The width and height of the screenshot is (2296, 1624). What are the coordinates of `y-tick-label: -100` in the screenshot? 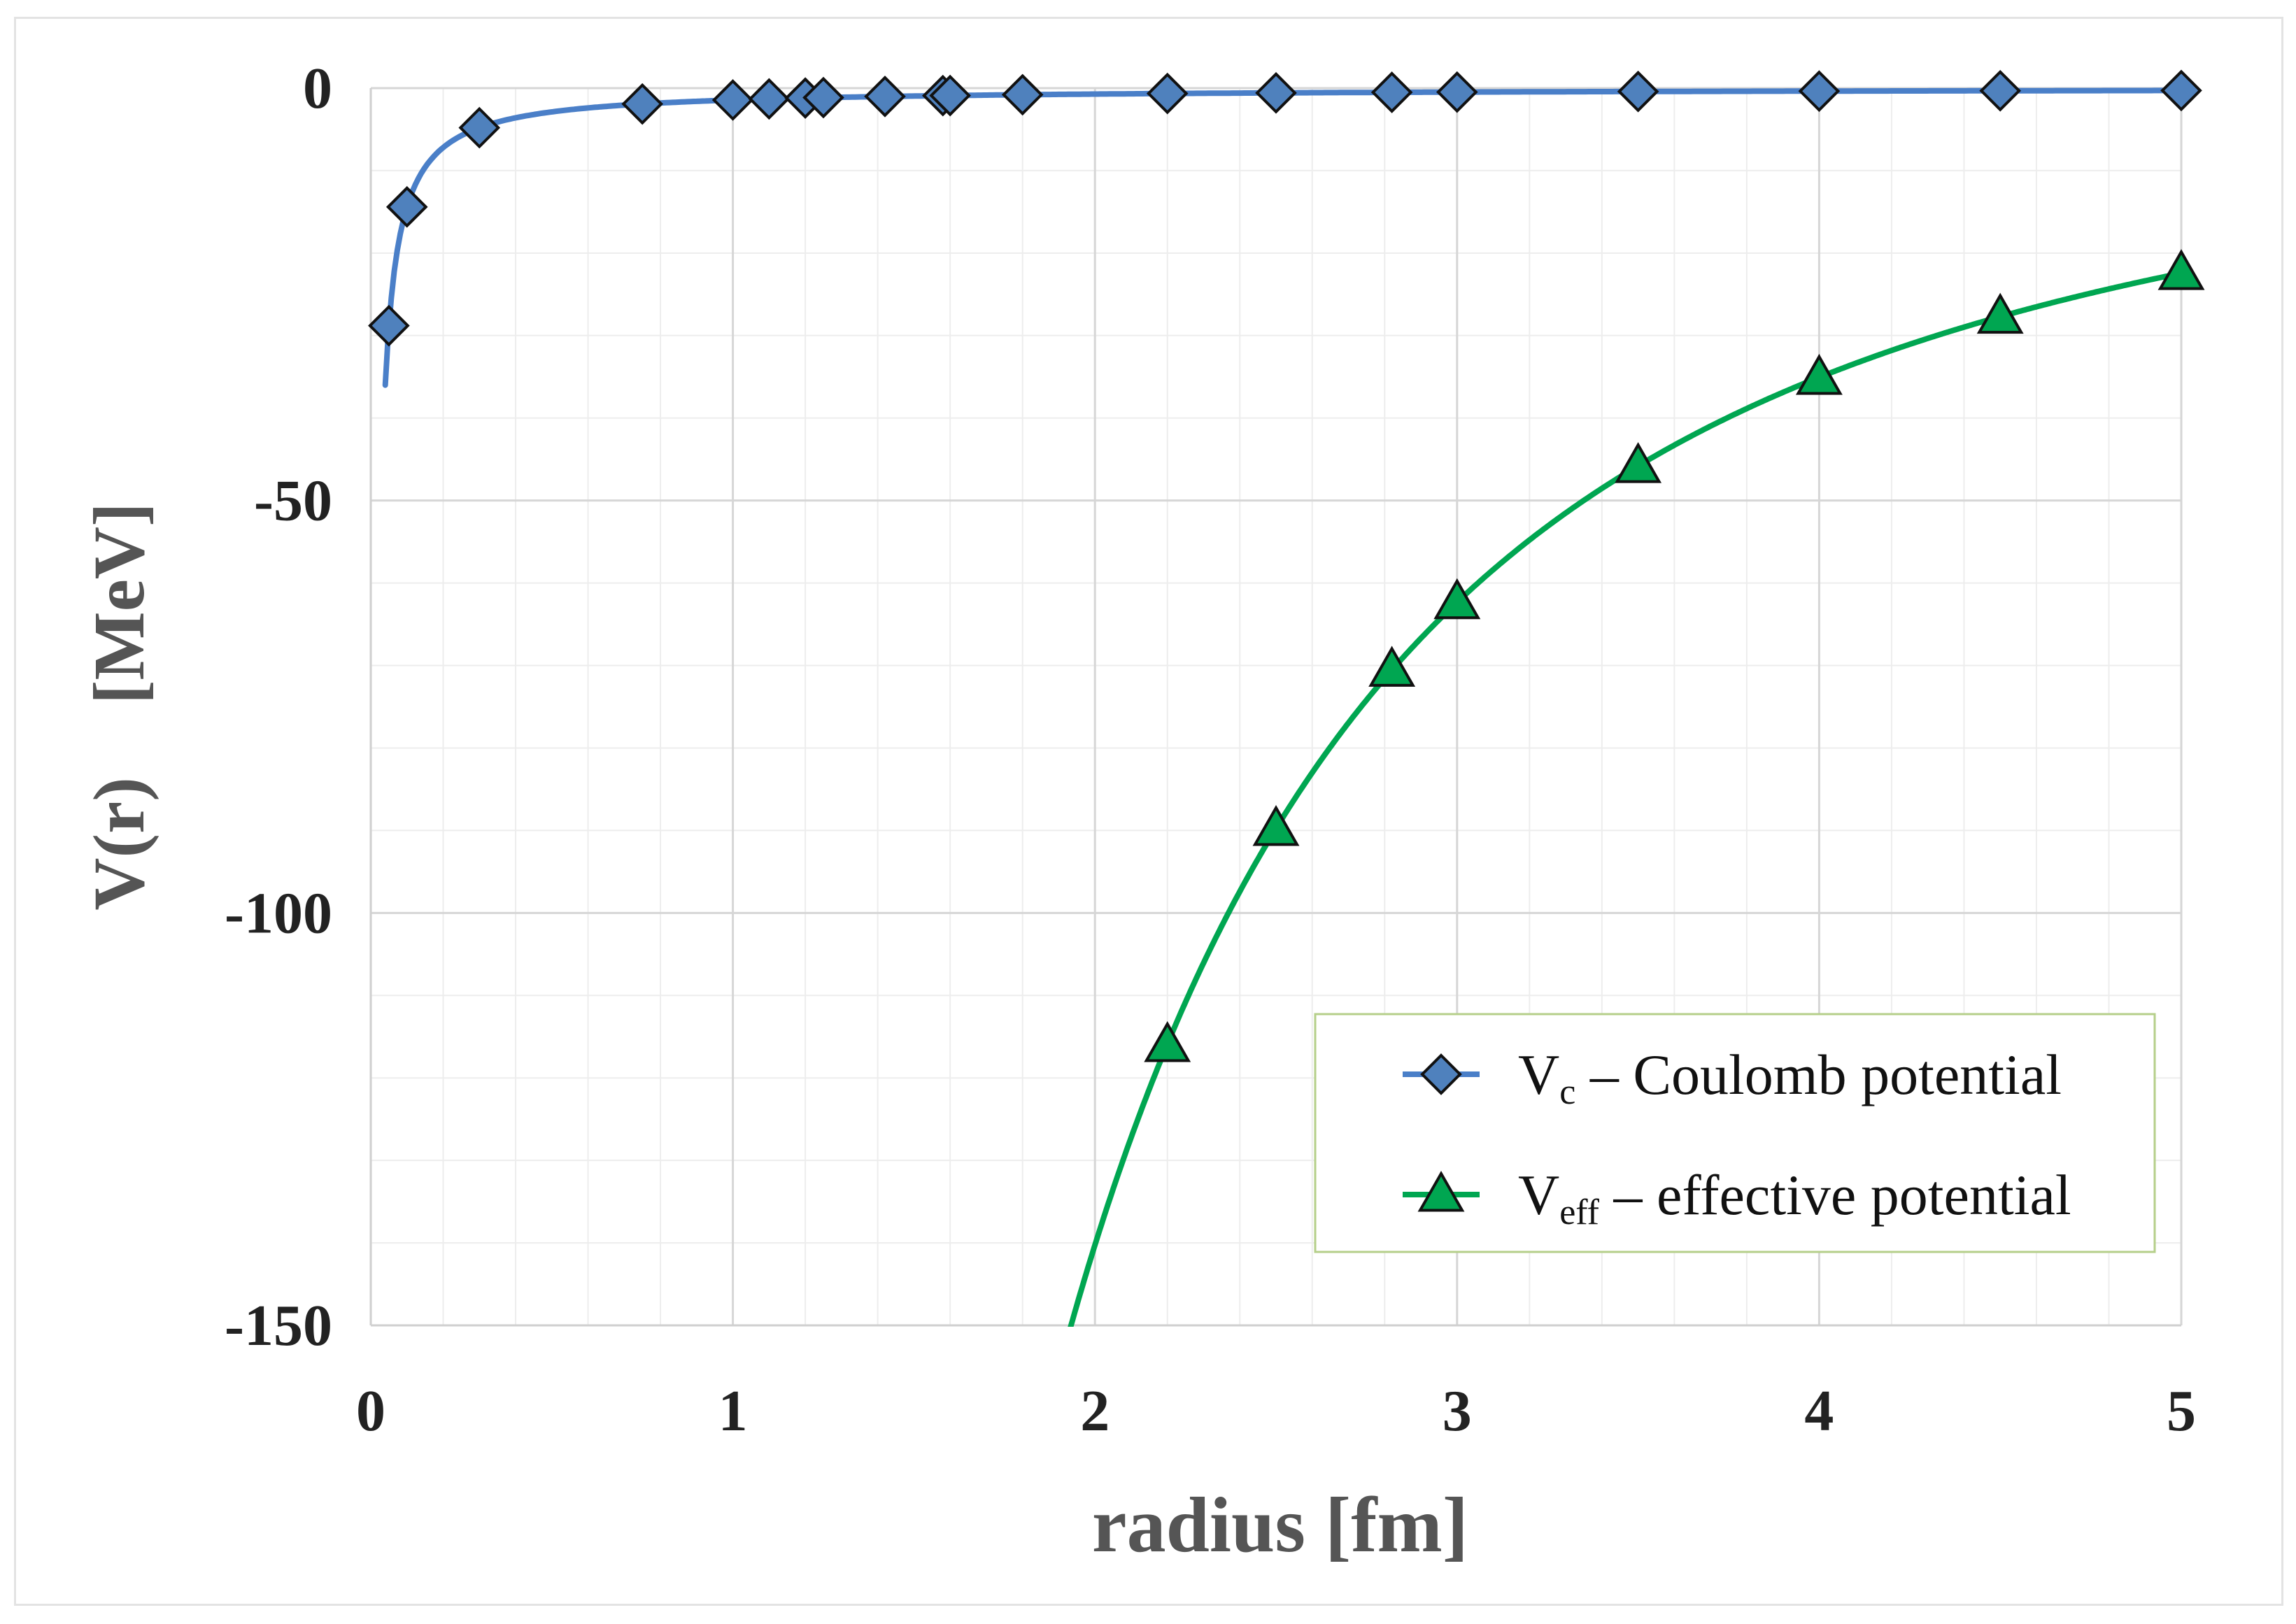 It's located at (278, 913).